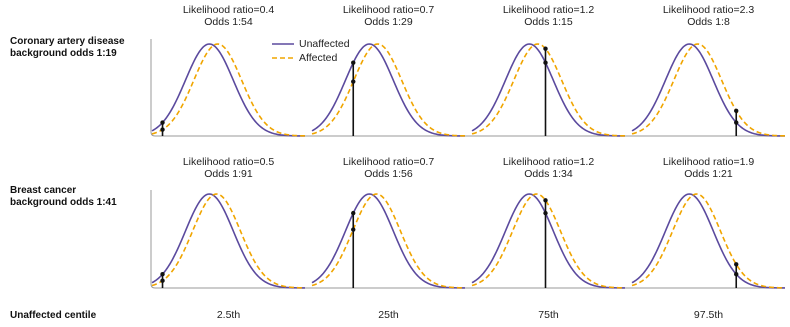 The height and width of the screenshot is (327, 790). What do you see at coordinates (63, 202) in the screenshot?
I see `row-label-odds-breast-cancer: background odds 1:41` at bounding box center [63, 202].